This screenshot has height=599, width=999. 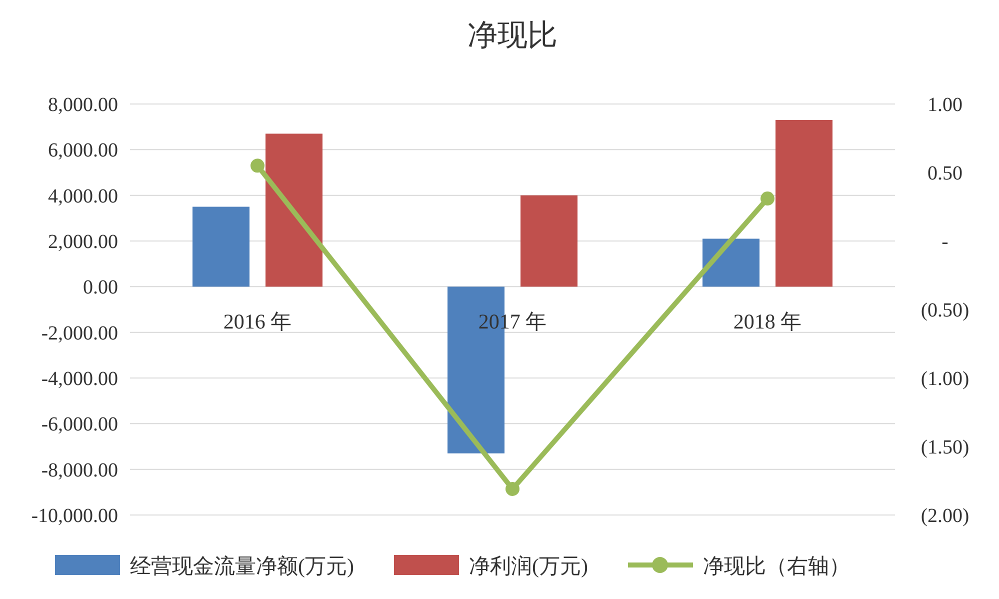 What do you see at coordinates (945, 516) in the screenshot?
I see `y2-tick-label: (2.00)` at bounding box center [945, 516].